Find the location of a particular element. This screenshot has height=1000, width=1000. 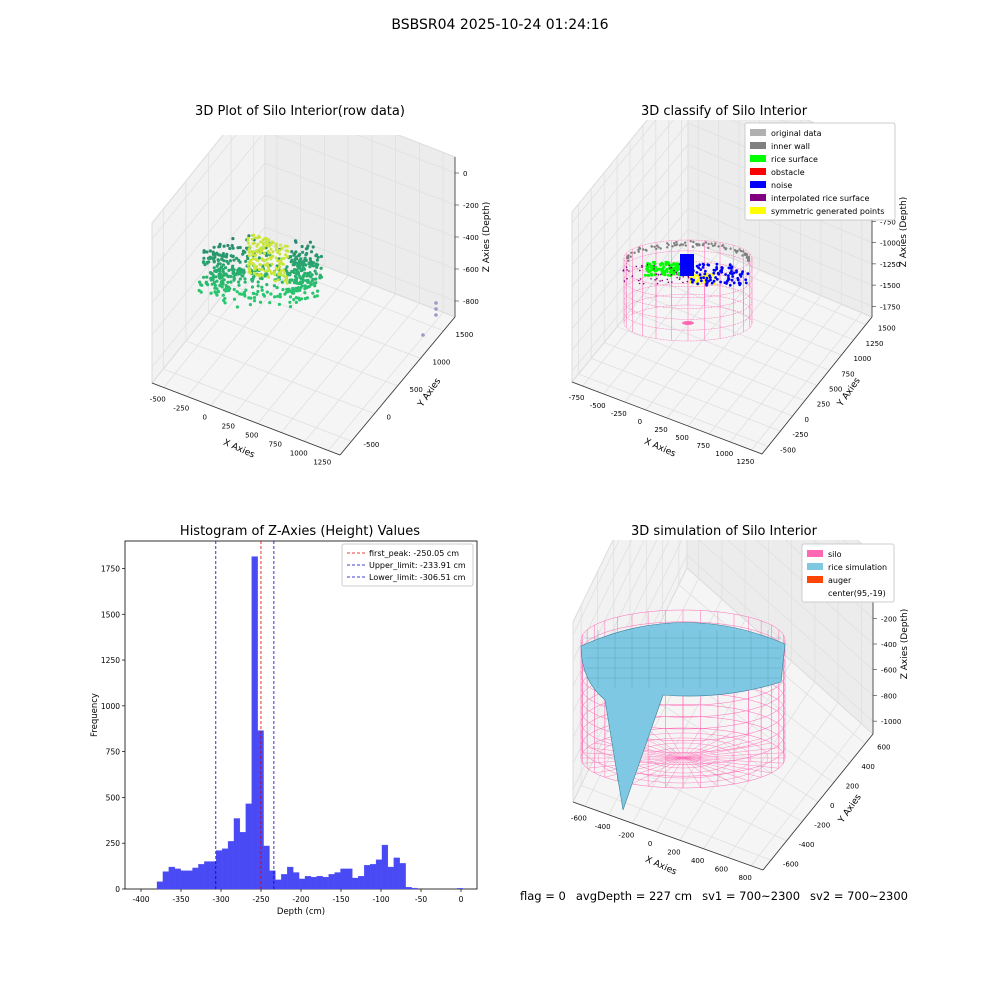

p2-legend-swatch is located at coordinates (758, 184).